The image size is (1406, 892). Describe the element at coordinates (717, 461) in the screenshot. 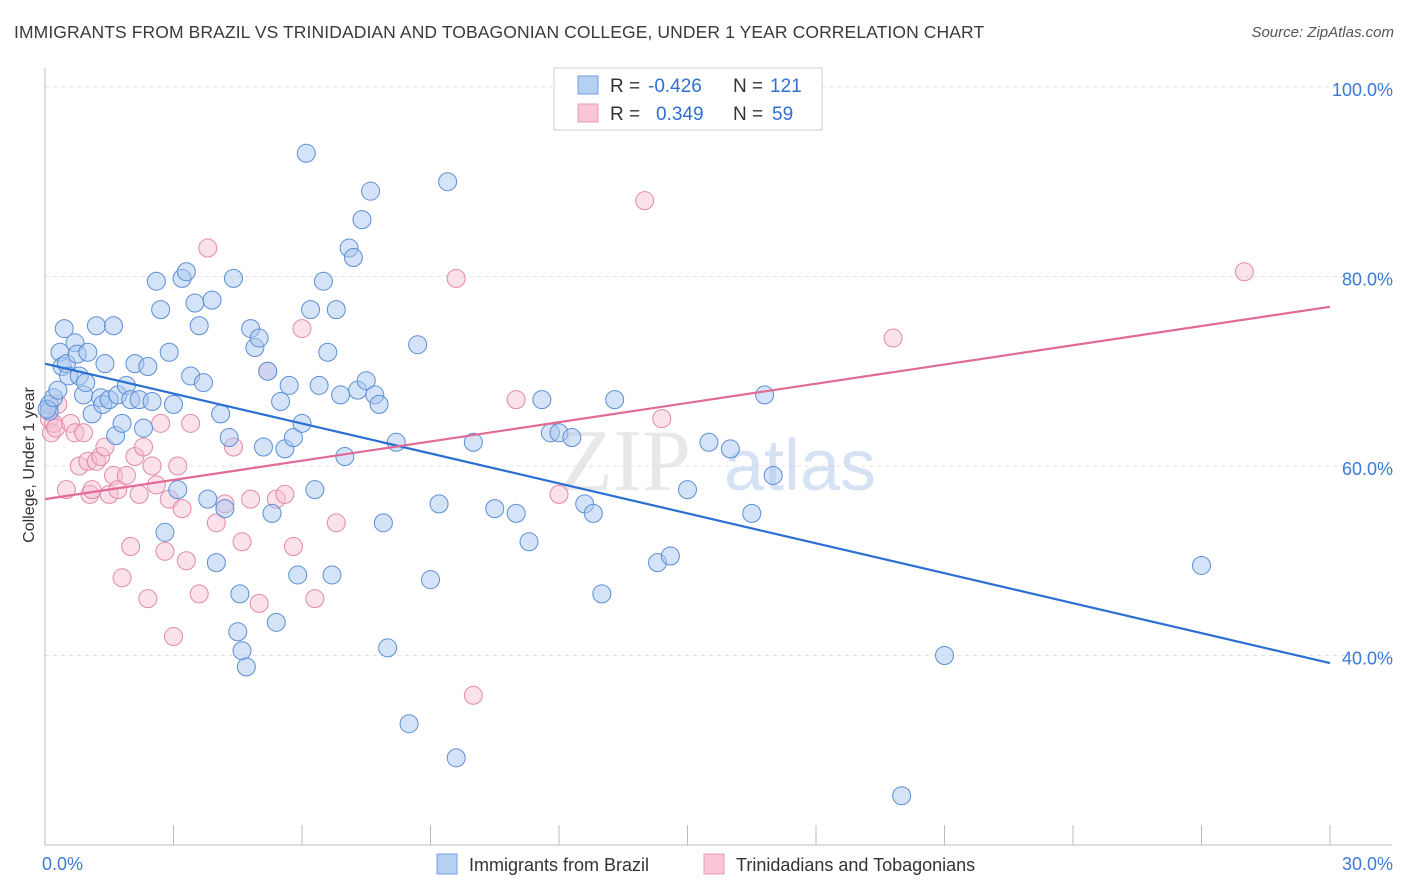

I see `watermark: ZIP atlas` at that location.